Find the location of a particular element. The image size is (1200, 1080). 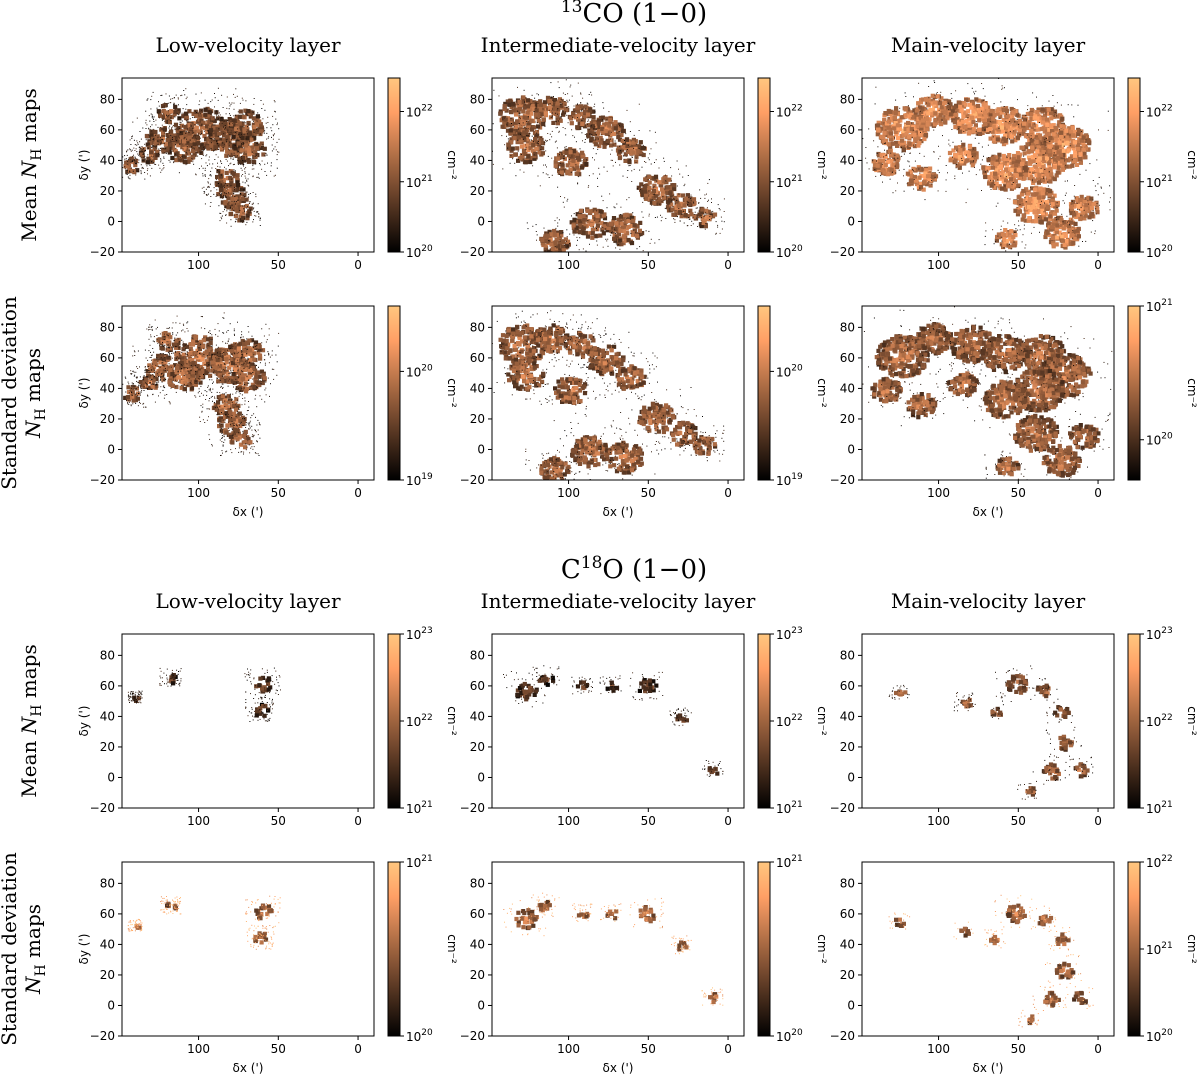

column-title: Intermediate-velocity layer is located at coordinates (618, 45).